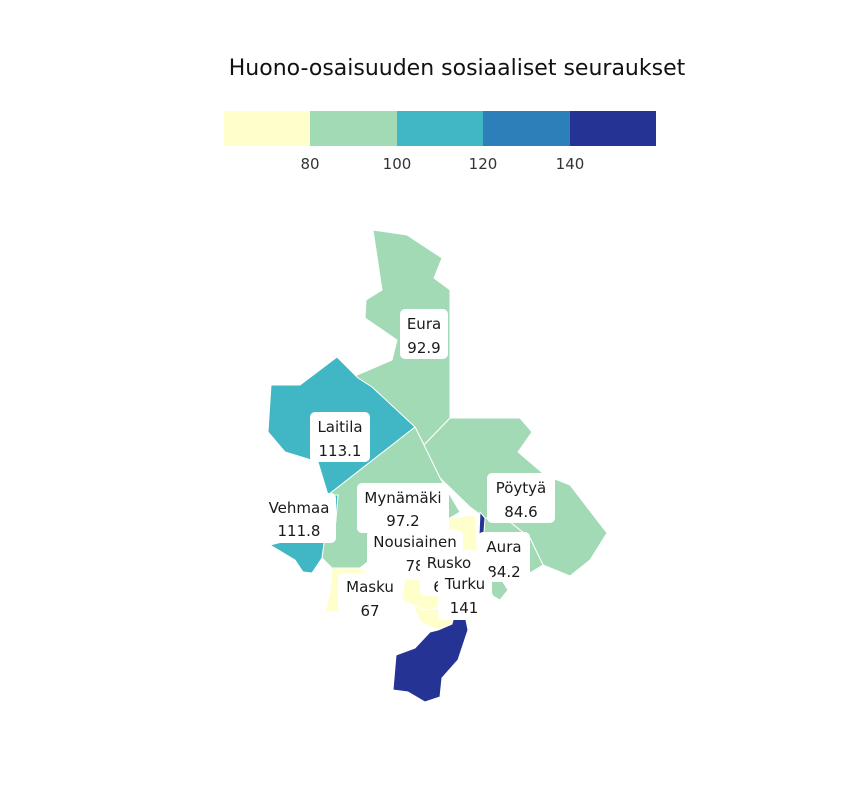  I want to click on region-label-turku: Turku 141, so click(465, 595).